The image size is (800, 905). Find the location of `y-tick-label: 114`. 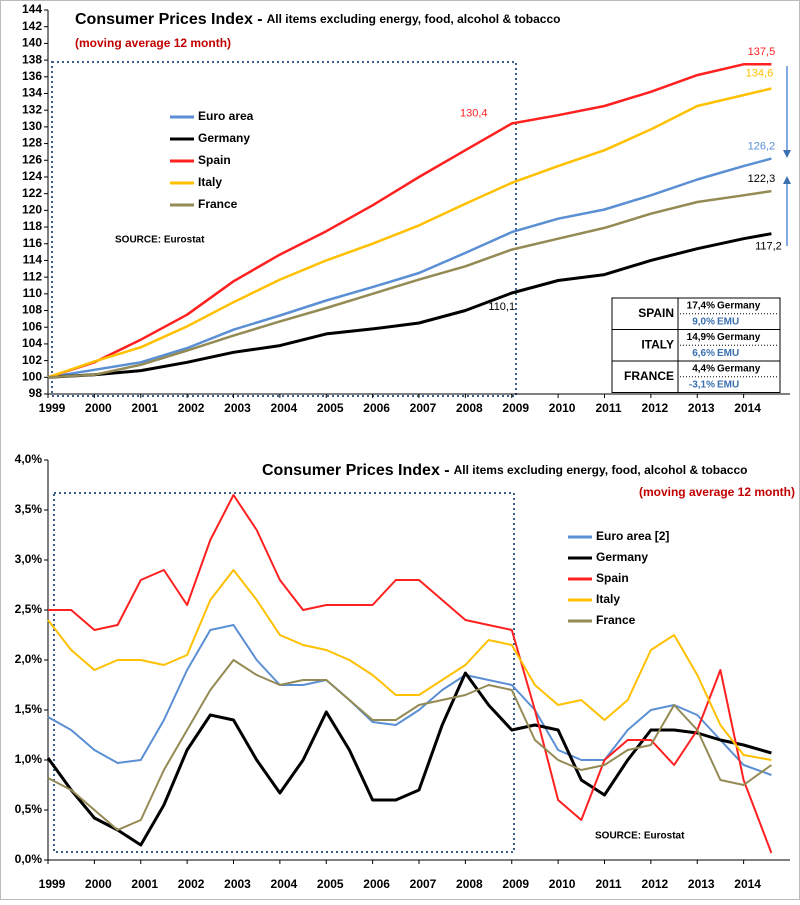

y-tick-label: 114 is located at coordinates (33, 260).